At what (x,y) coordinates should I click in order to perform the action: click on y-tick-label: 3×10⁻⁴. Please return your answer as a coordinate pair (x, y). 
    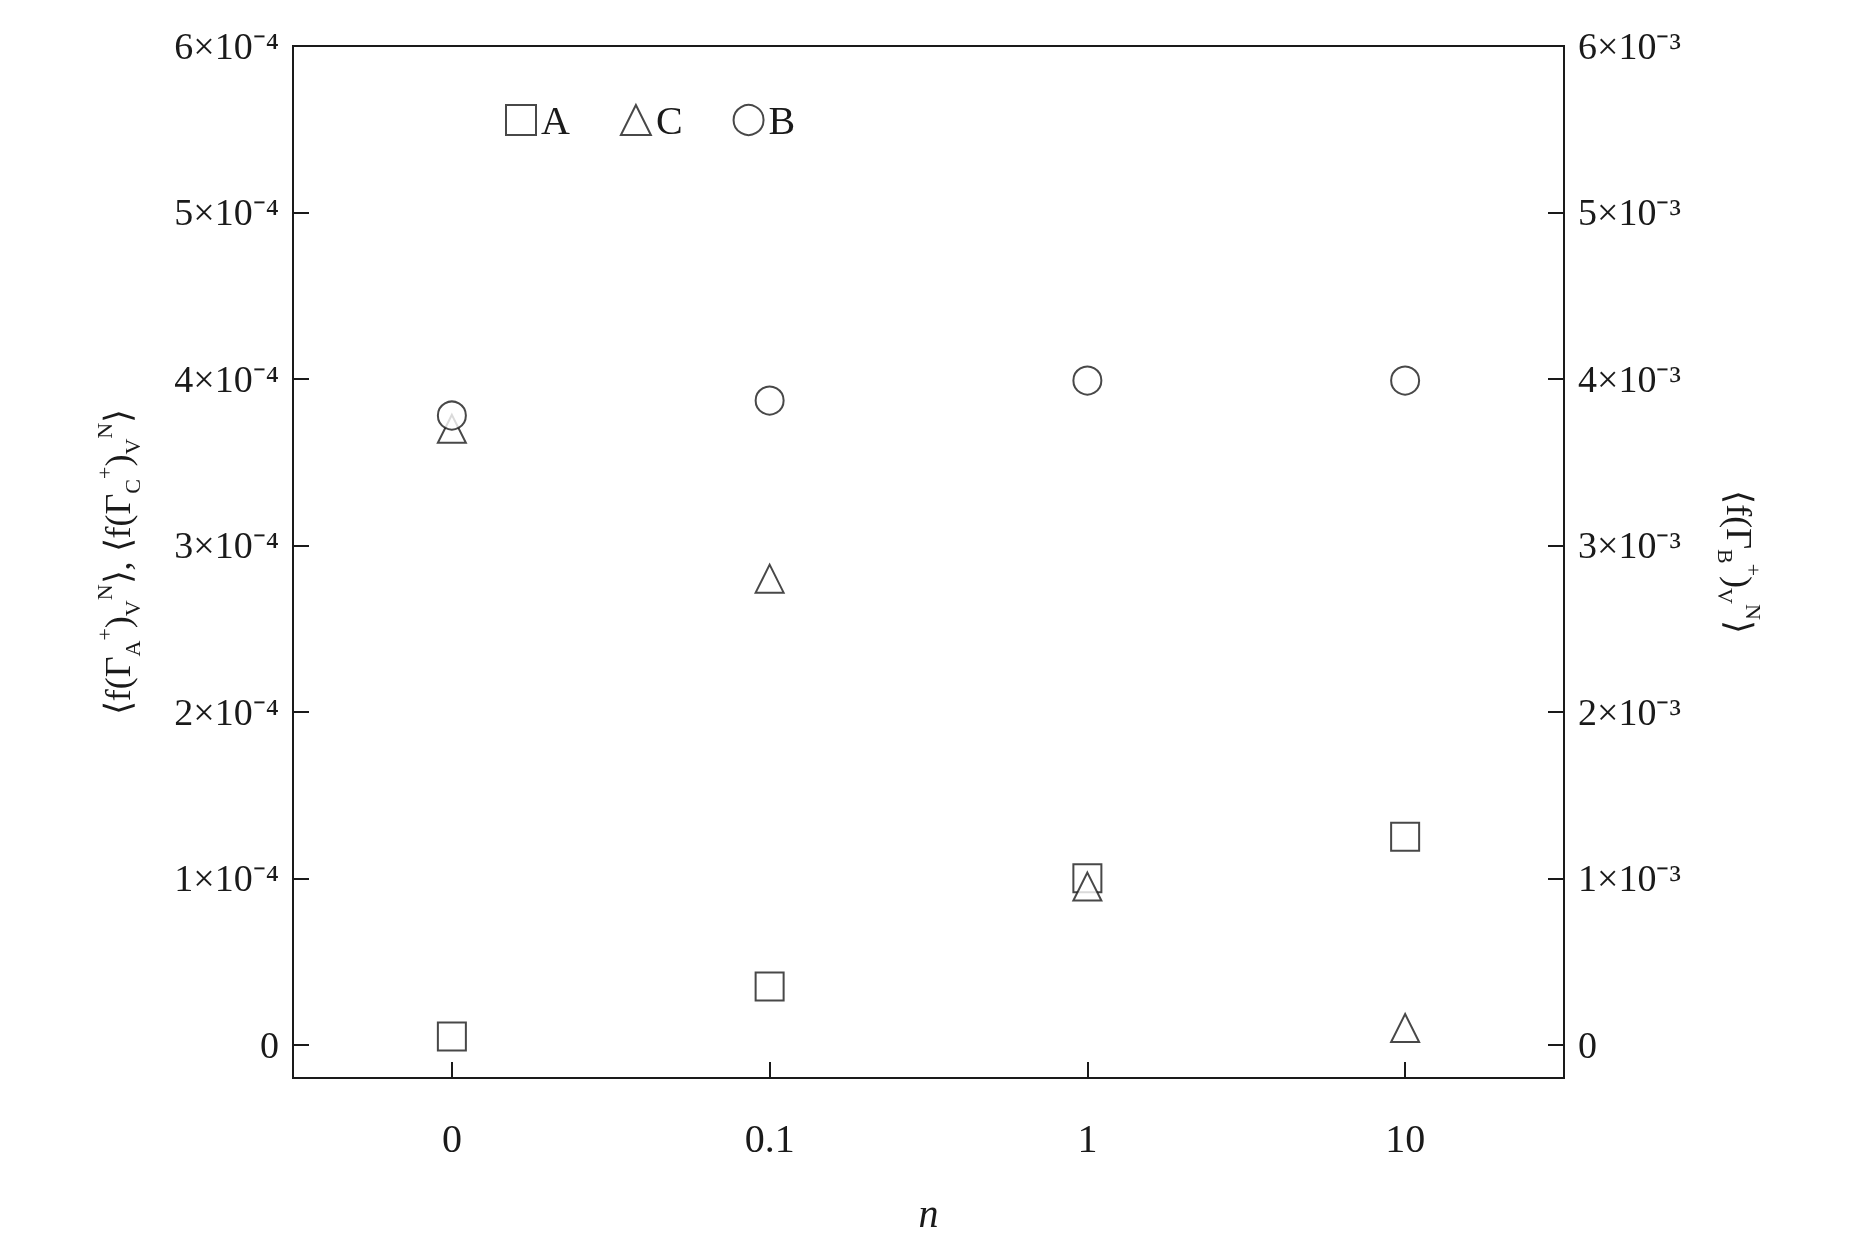
    Looking at the image, I should click on (226, 545).